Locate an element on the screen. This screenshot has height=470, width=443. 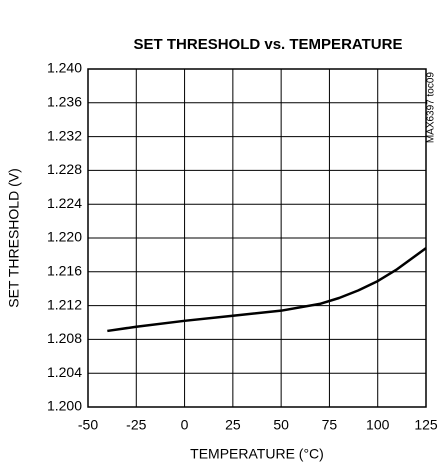
annotation: MAX6397 toc09 is located at coordinates (431, 108).